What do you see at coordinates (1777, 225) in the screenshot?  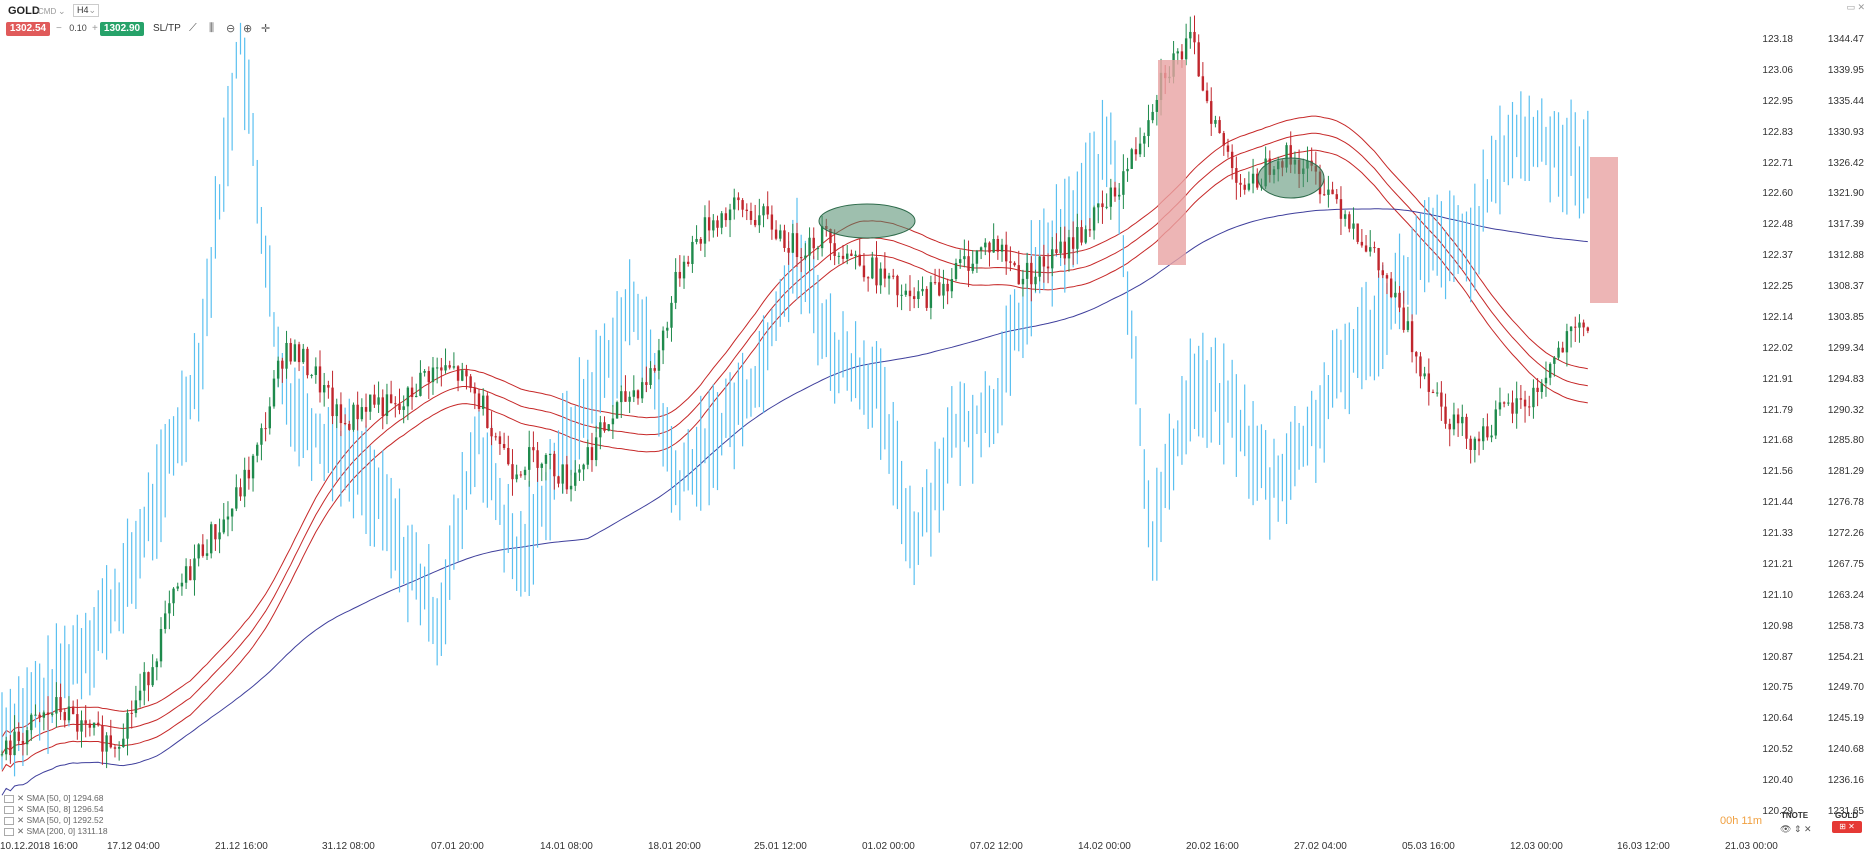 I see `left-axis-tick: 122.48` at bounding box center [1777, 225].